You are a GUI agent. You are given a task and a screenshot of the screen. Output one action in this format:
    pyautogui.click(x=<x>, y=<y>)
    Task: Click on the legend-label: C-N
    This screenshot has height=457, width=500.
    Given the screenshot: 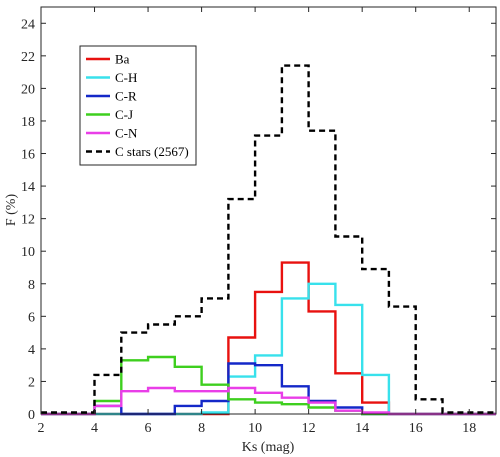 What is the action you would take?
    pyautogui.click(x=126, y=133)
    